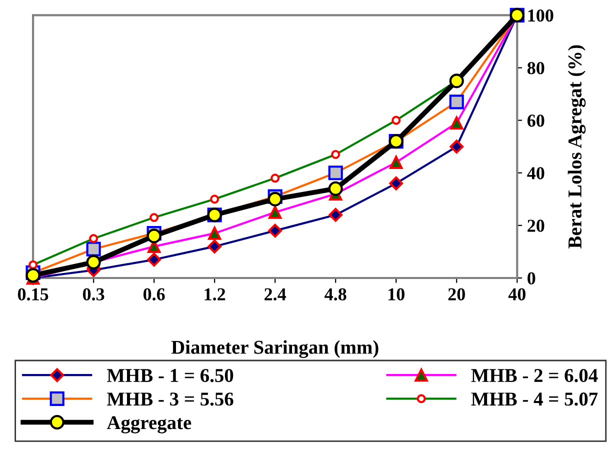 Image resolution: width=612 pixels, height=461 pixels. I want to click on y-tick-label: 0, so click(532, 278).